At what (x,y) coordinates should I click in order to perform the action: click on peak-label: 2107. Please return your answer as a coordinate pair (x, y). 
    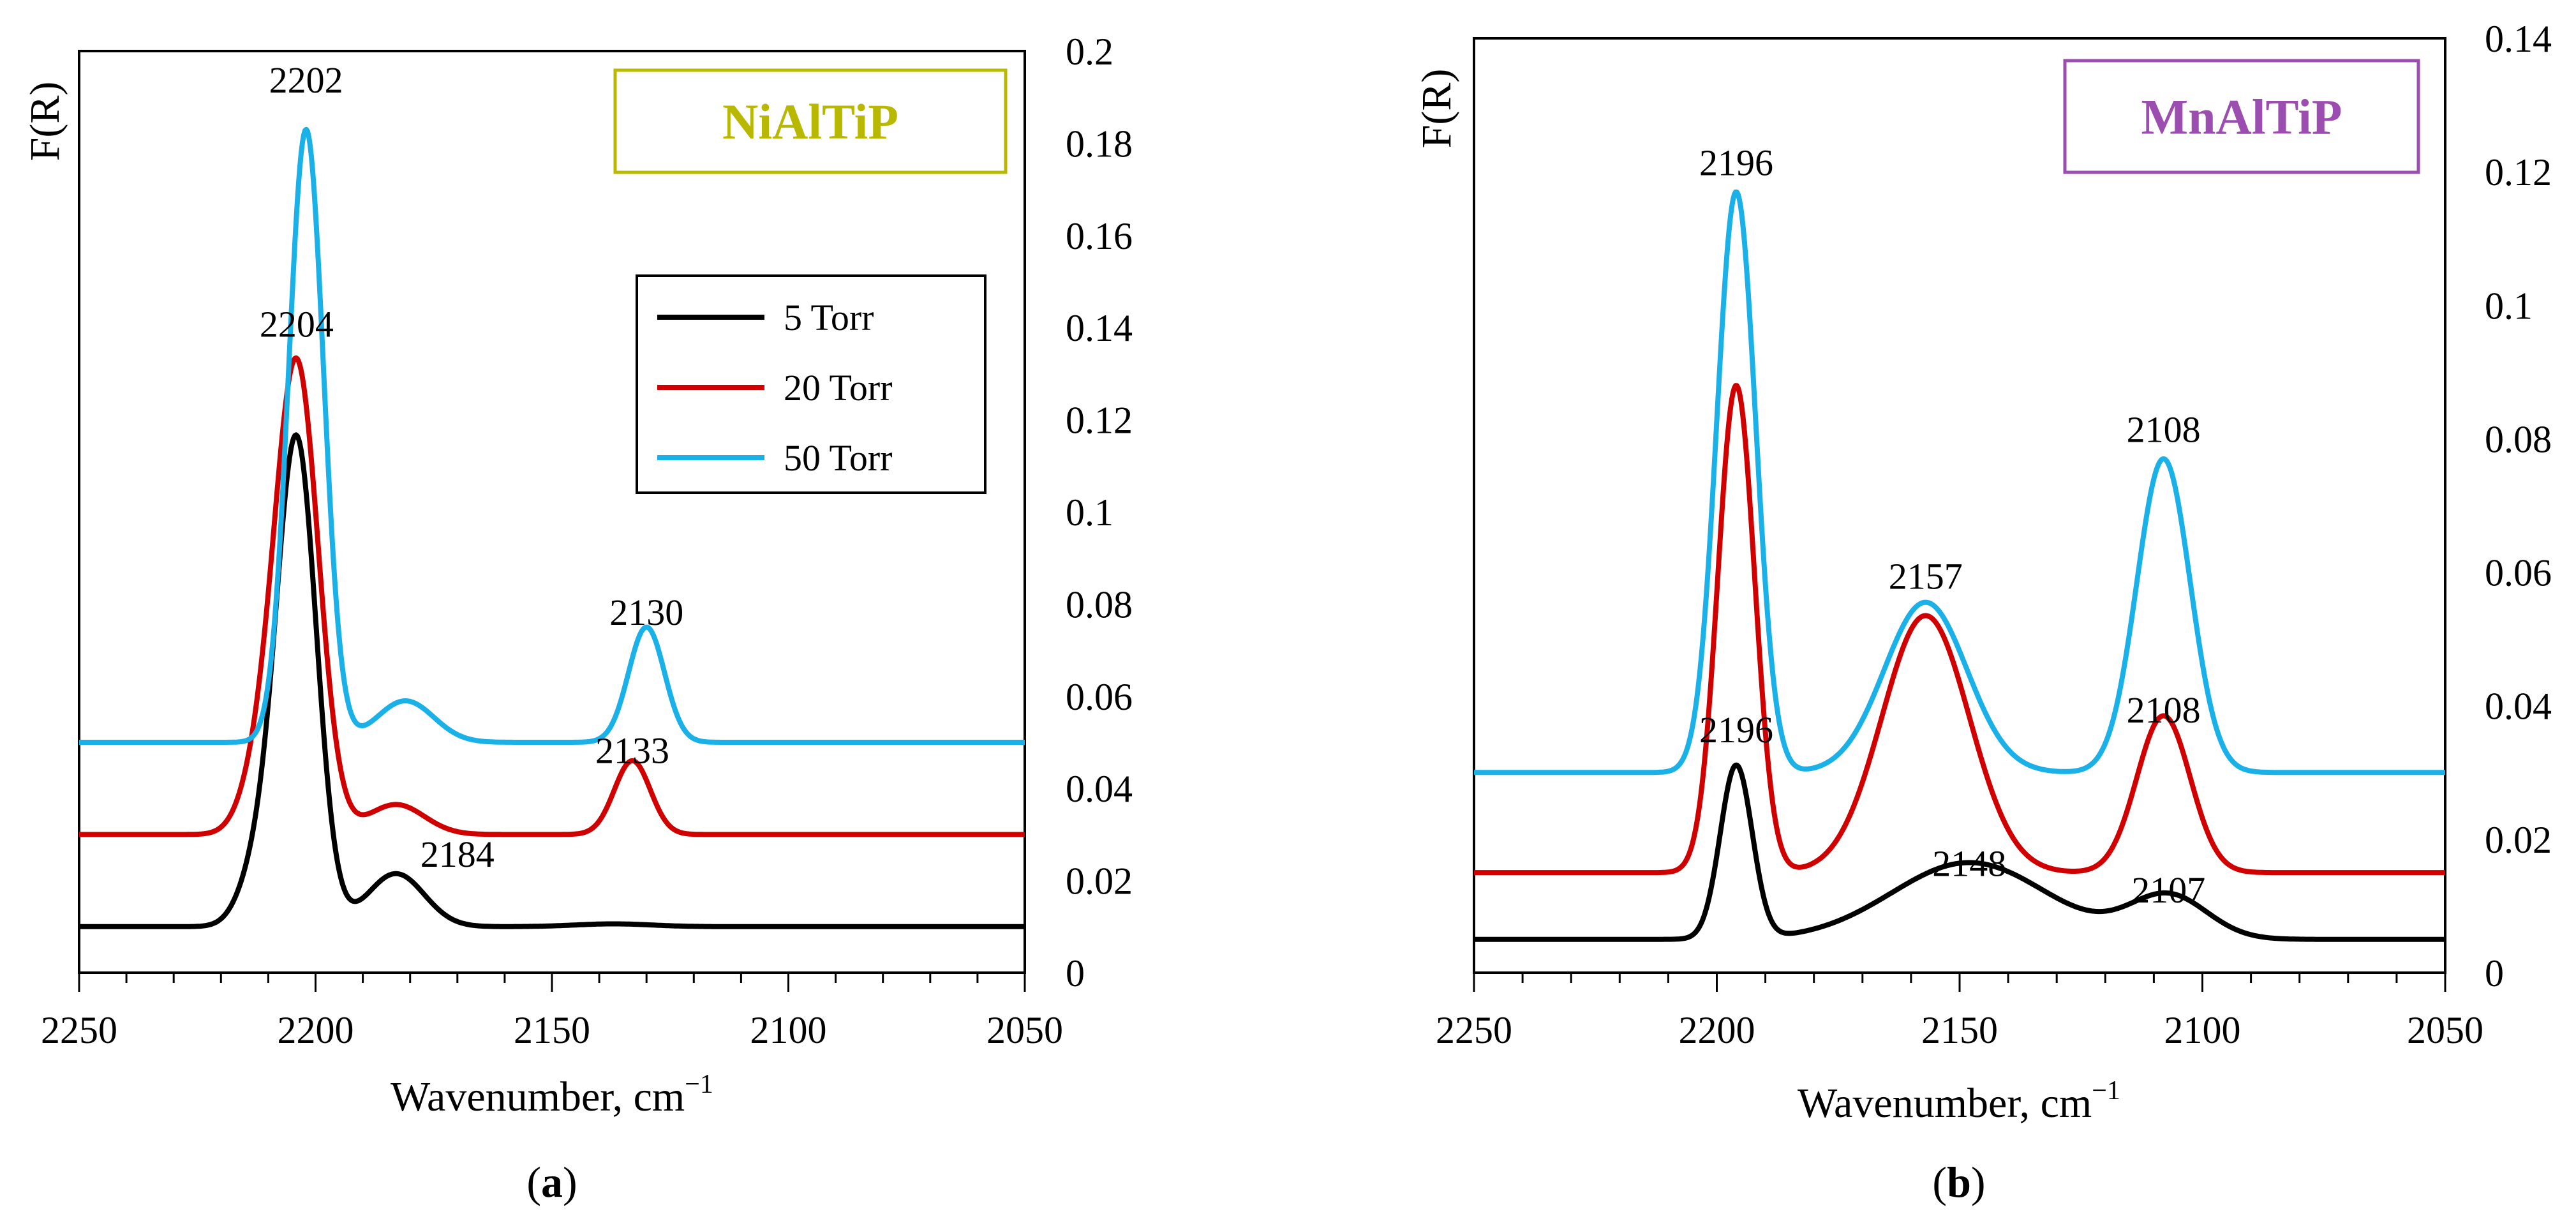
    Looking at the image, I should click on (2168, 890).